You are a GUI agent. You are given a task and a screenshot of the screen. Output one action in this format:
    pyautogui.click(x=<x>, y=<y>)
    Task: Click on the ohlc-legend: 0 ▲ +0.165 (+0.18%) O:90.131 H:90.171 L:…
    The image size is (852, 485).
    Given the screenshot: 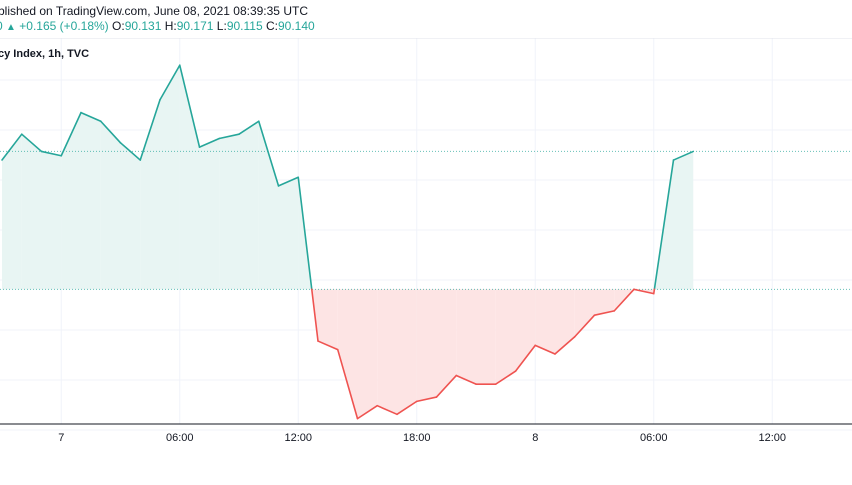 What is the action you would take?
    pyautogui.click(x=157, y=26)
    